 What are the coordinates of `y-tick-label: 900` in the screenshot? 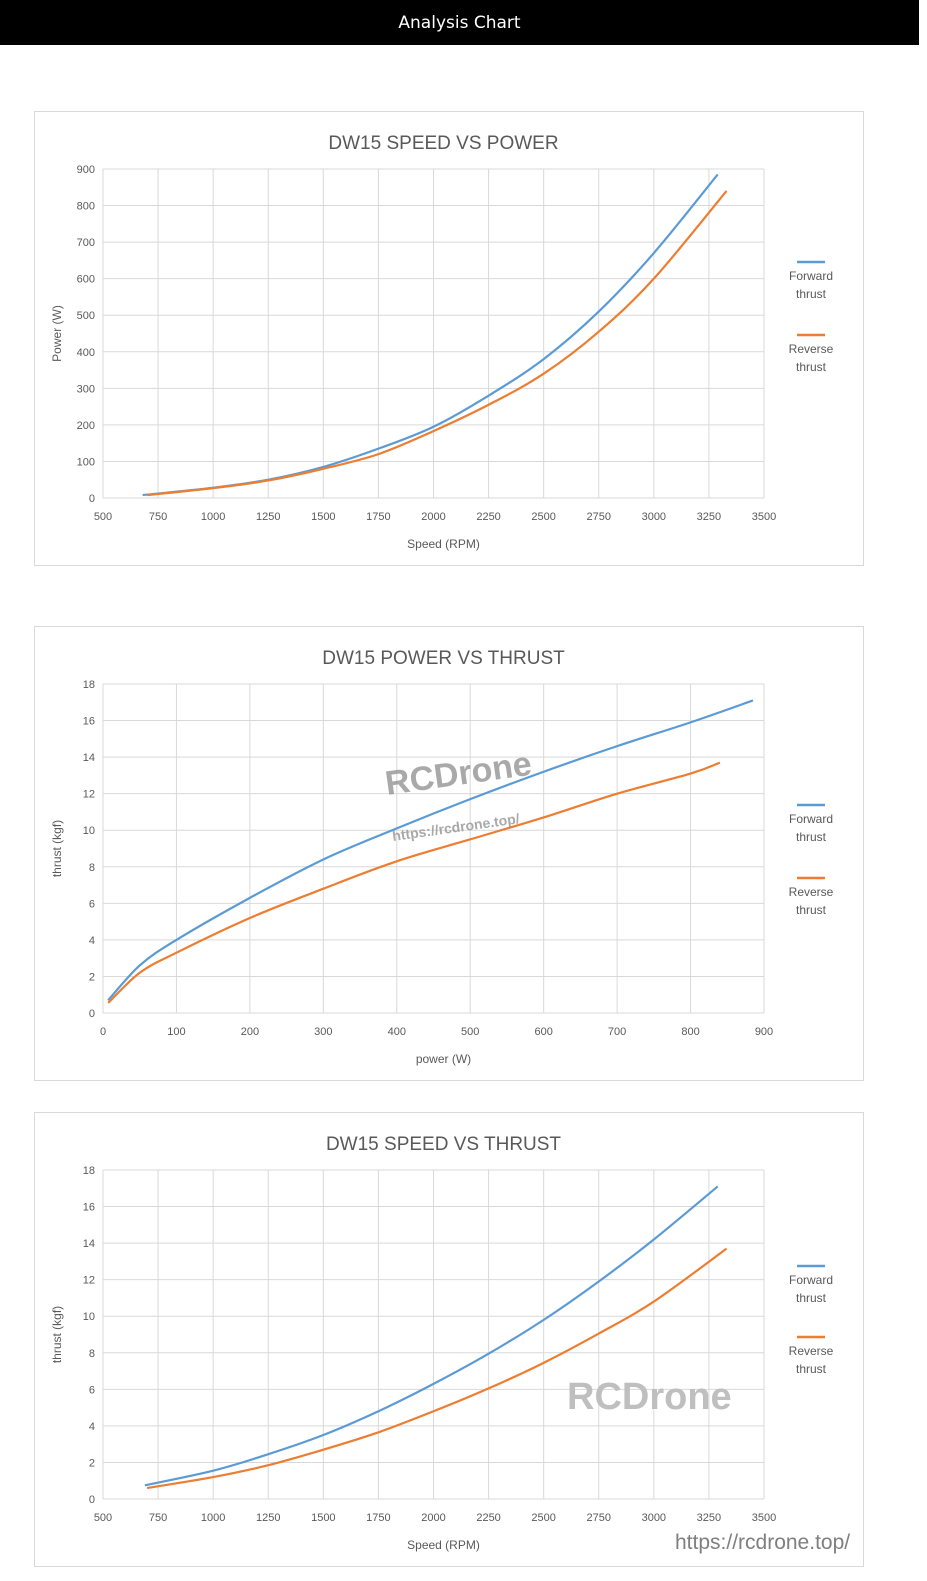 It's located at (86, 170).